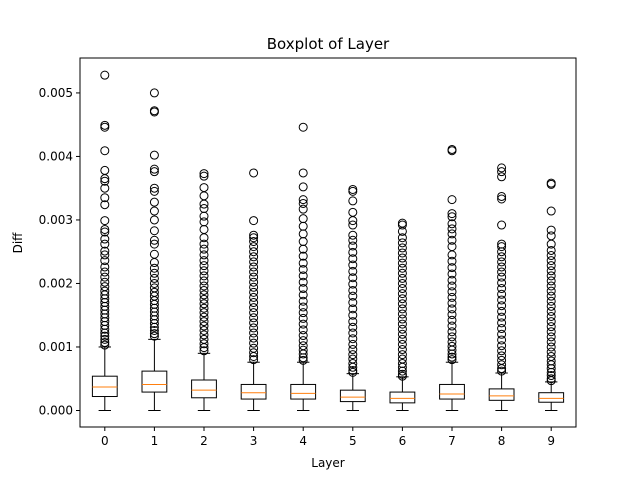 The image size is (640, 480). What do you see at coordinates (56, 347) in the screenshot?
I see `y-tick-label: 0.001` at bounding box center [56, 347].